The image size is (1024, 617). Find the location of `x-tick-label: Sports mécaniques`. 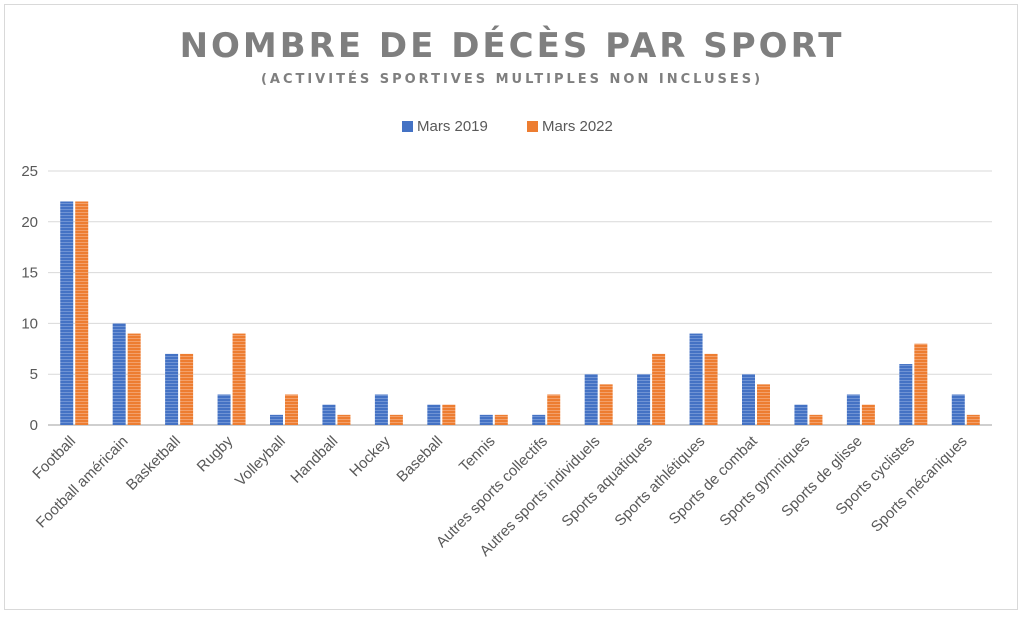

x-tick-label: Sports mécaniques is located at coordinates (919, 484).